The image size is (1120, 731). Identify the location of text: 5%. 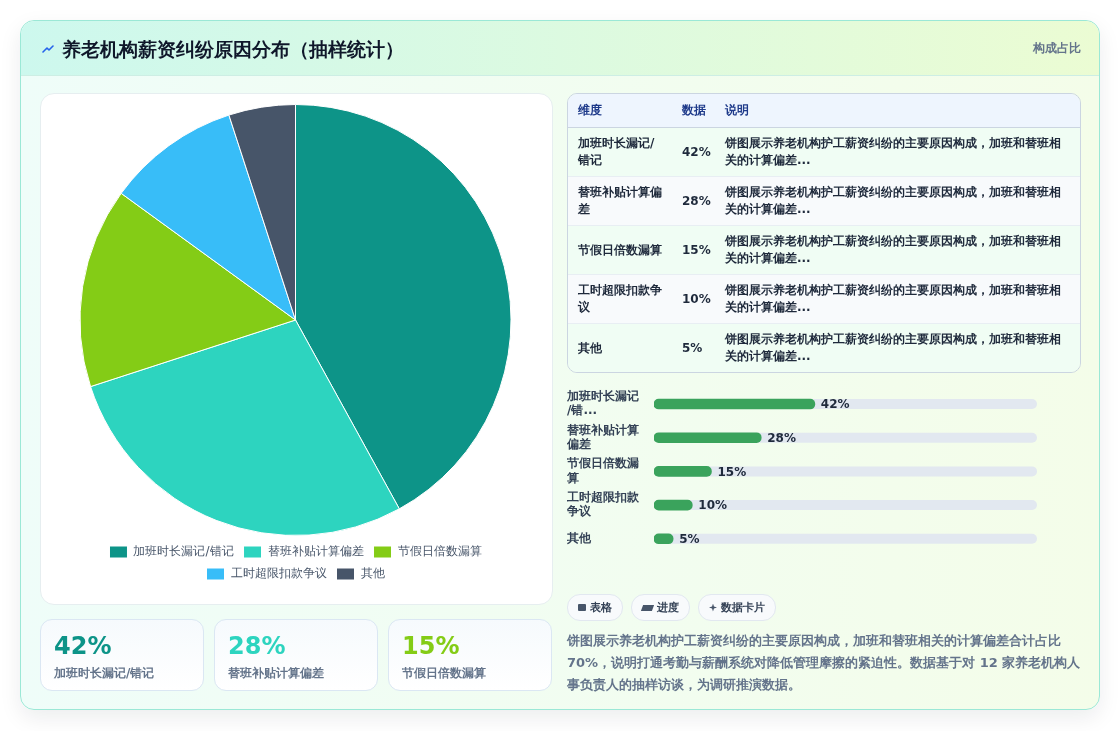
(692, 347).